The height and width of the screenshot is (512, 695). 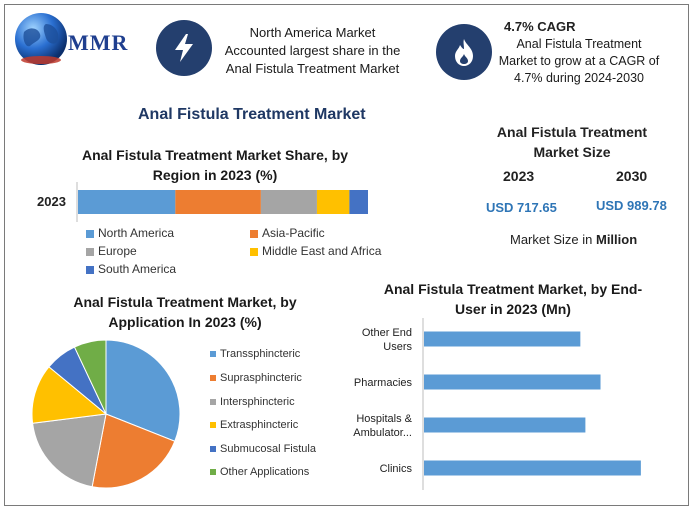 What do you see at coordinates (185, 322) in the screenshot?
I see `application-chart-title-line: Application In 2023 (%)` at bounding box center [185, 322].